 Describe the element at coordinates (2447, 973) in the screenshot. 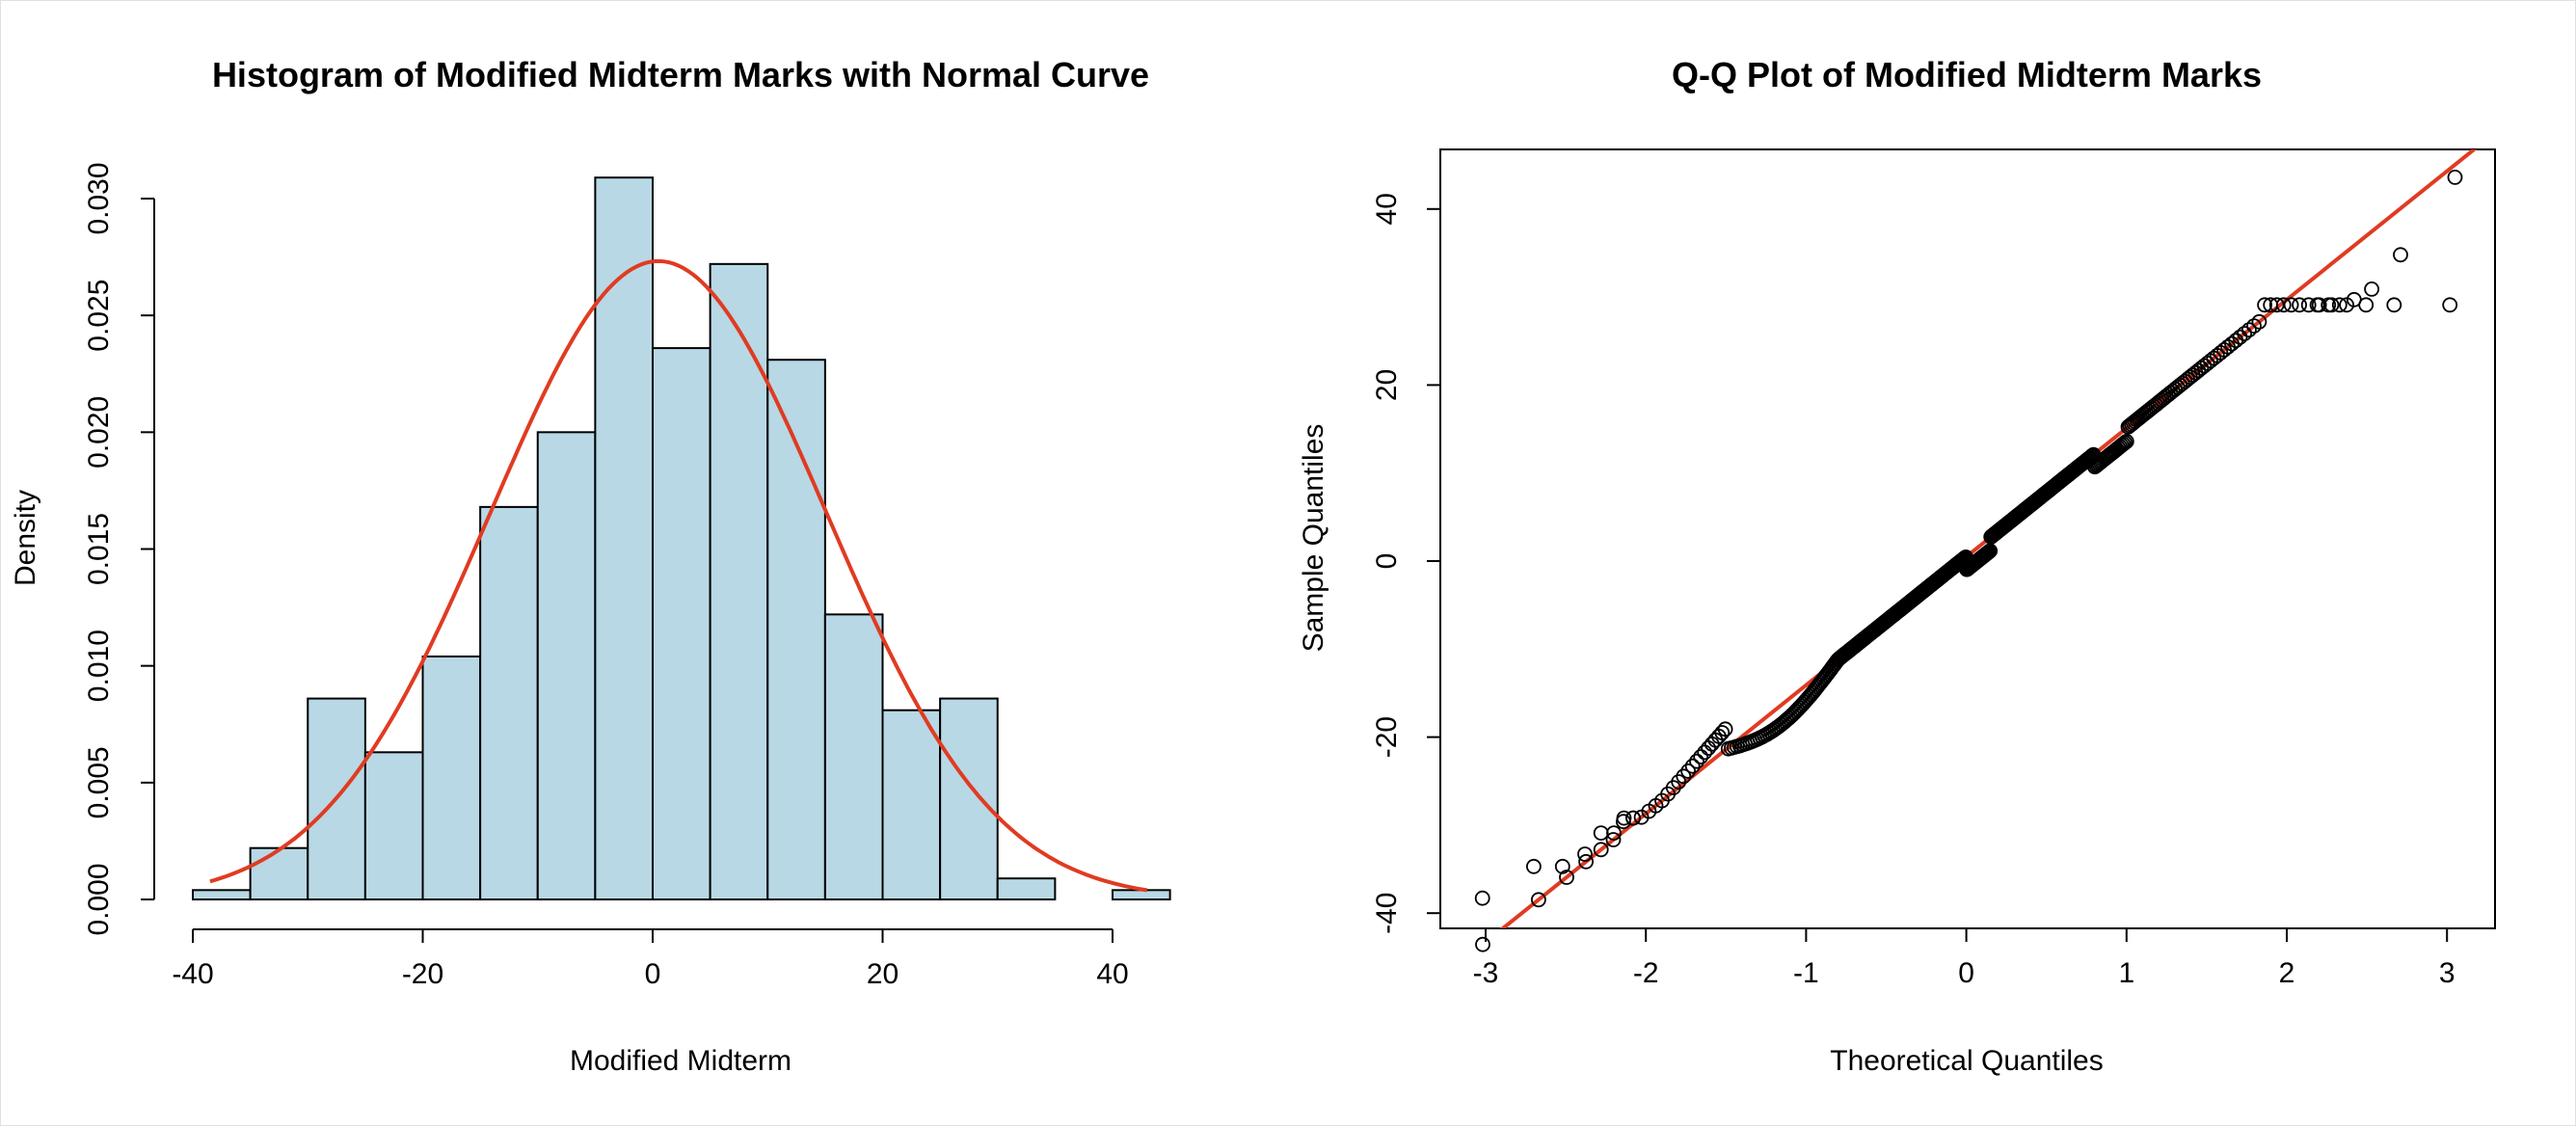

I see `qq-x-tick-label-6: 3` at that location.